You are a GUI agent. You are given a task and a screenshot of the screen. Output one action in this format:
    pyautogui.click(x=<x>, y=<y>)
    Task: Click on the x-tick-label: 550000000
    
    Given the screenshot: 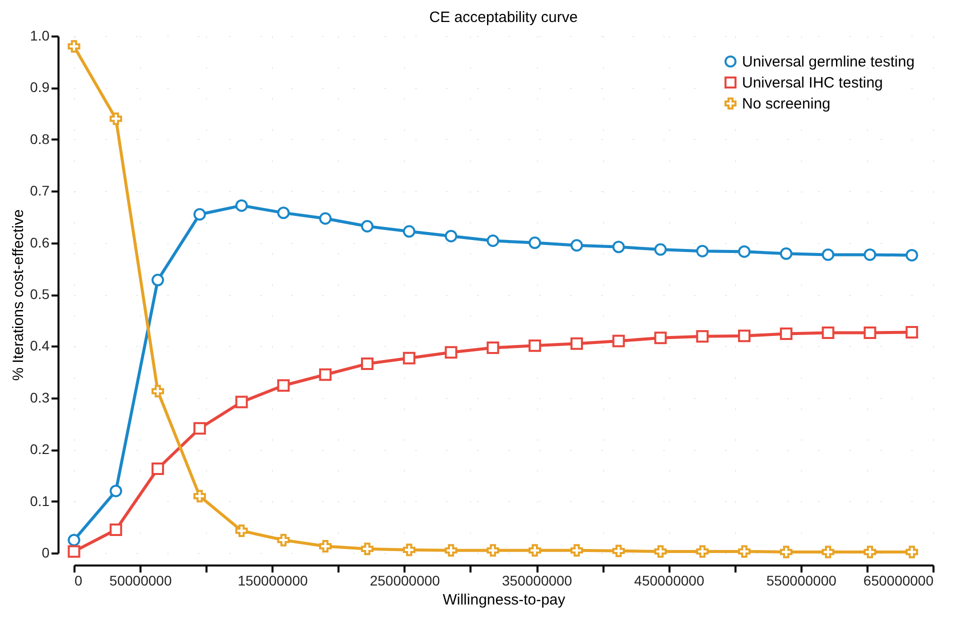 What is the action you would take?
    pyautogui.click(x=801, y=580)
    